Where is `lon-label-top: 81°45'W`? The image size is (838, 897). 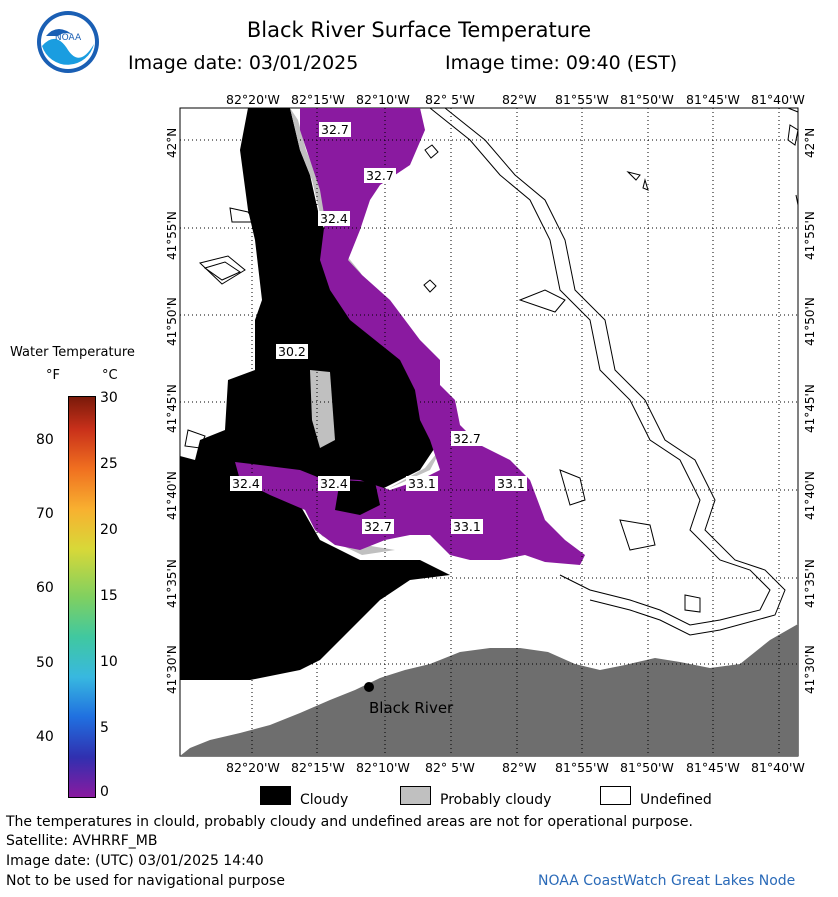
lon-label-top: 81°45'W is located at coordinates (713, 99).